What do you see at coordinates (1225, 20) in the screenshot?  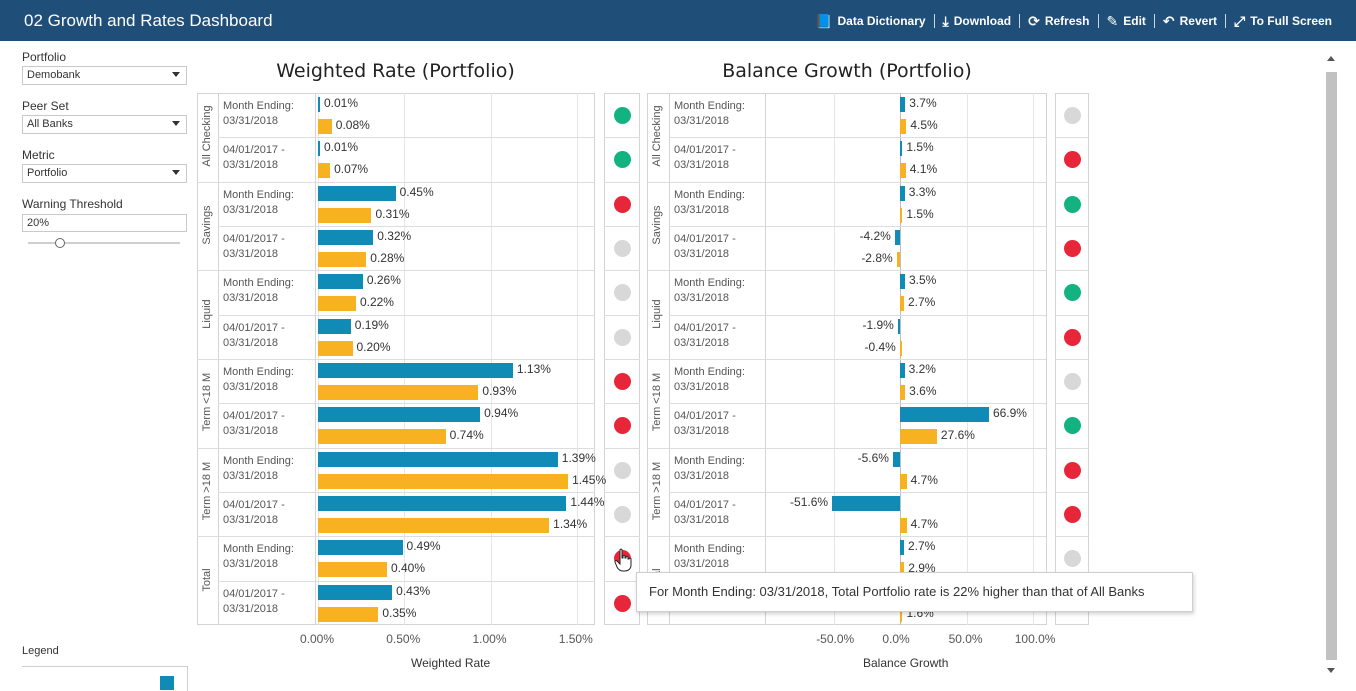 I see `toolbar-separator` at bounding box center [1225, 20].